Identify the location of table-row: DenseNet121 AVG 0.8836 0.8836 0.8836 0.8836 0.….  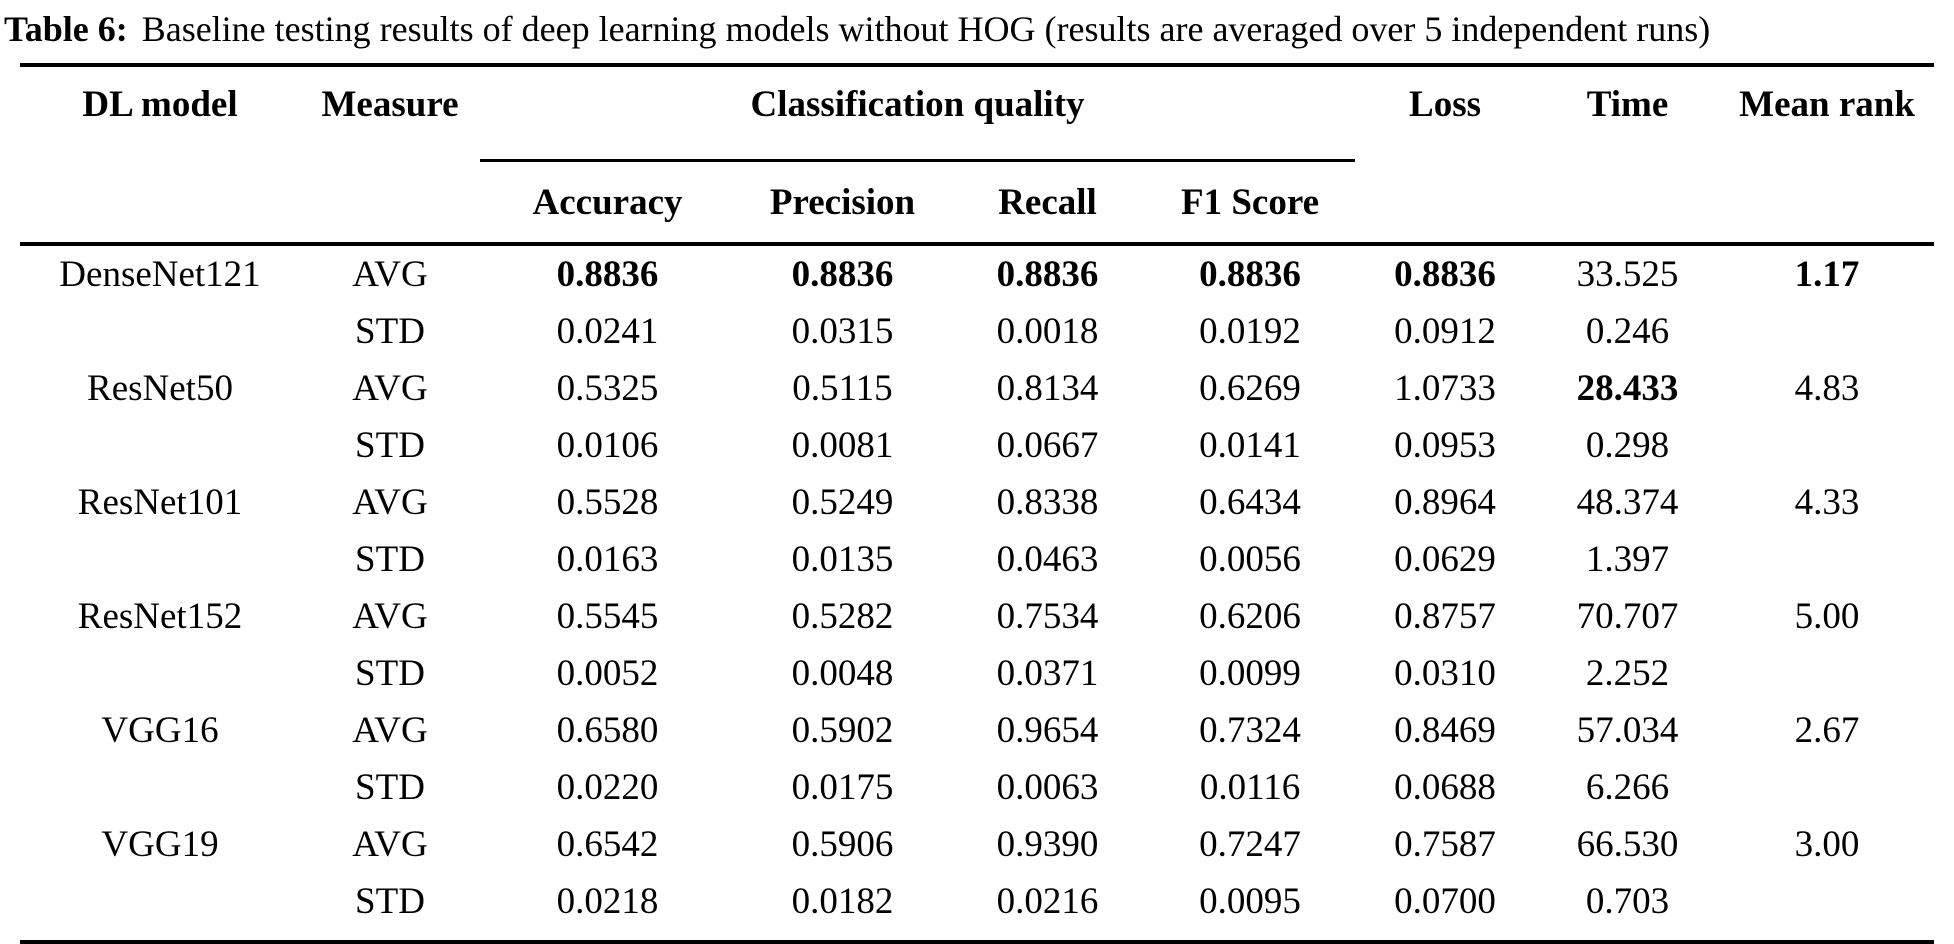
(977, 273).